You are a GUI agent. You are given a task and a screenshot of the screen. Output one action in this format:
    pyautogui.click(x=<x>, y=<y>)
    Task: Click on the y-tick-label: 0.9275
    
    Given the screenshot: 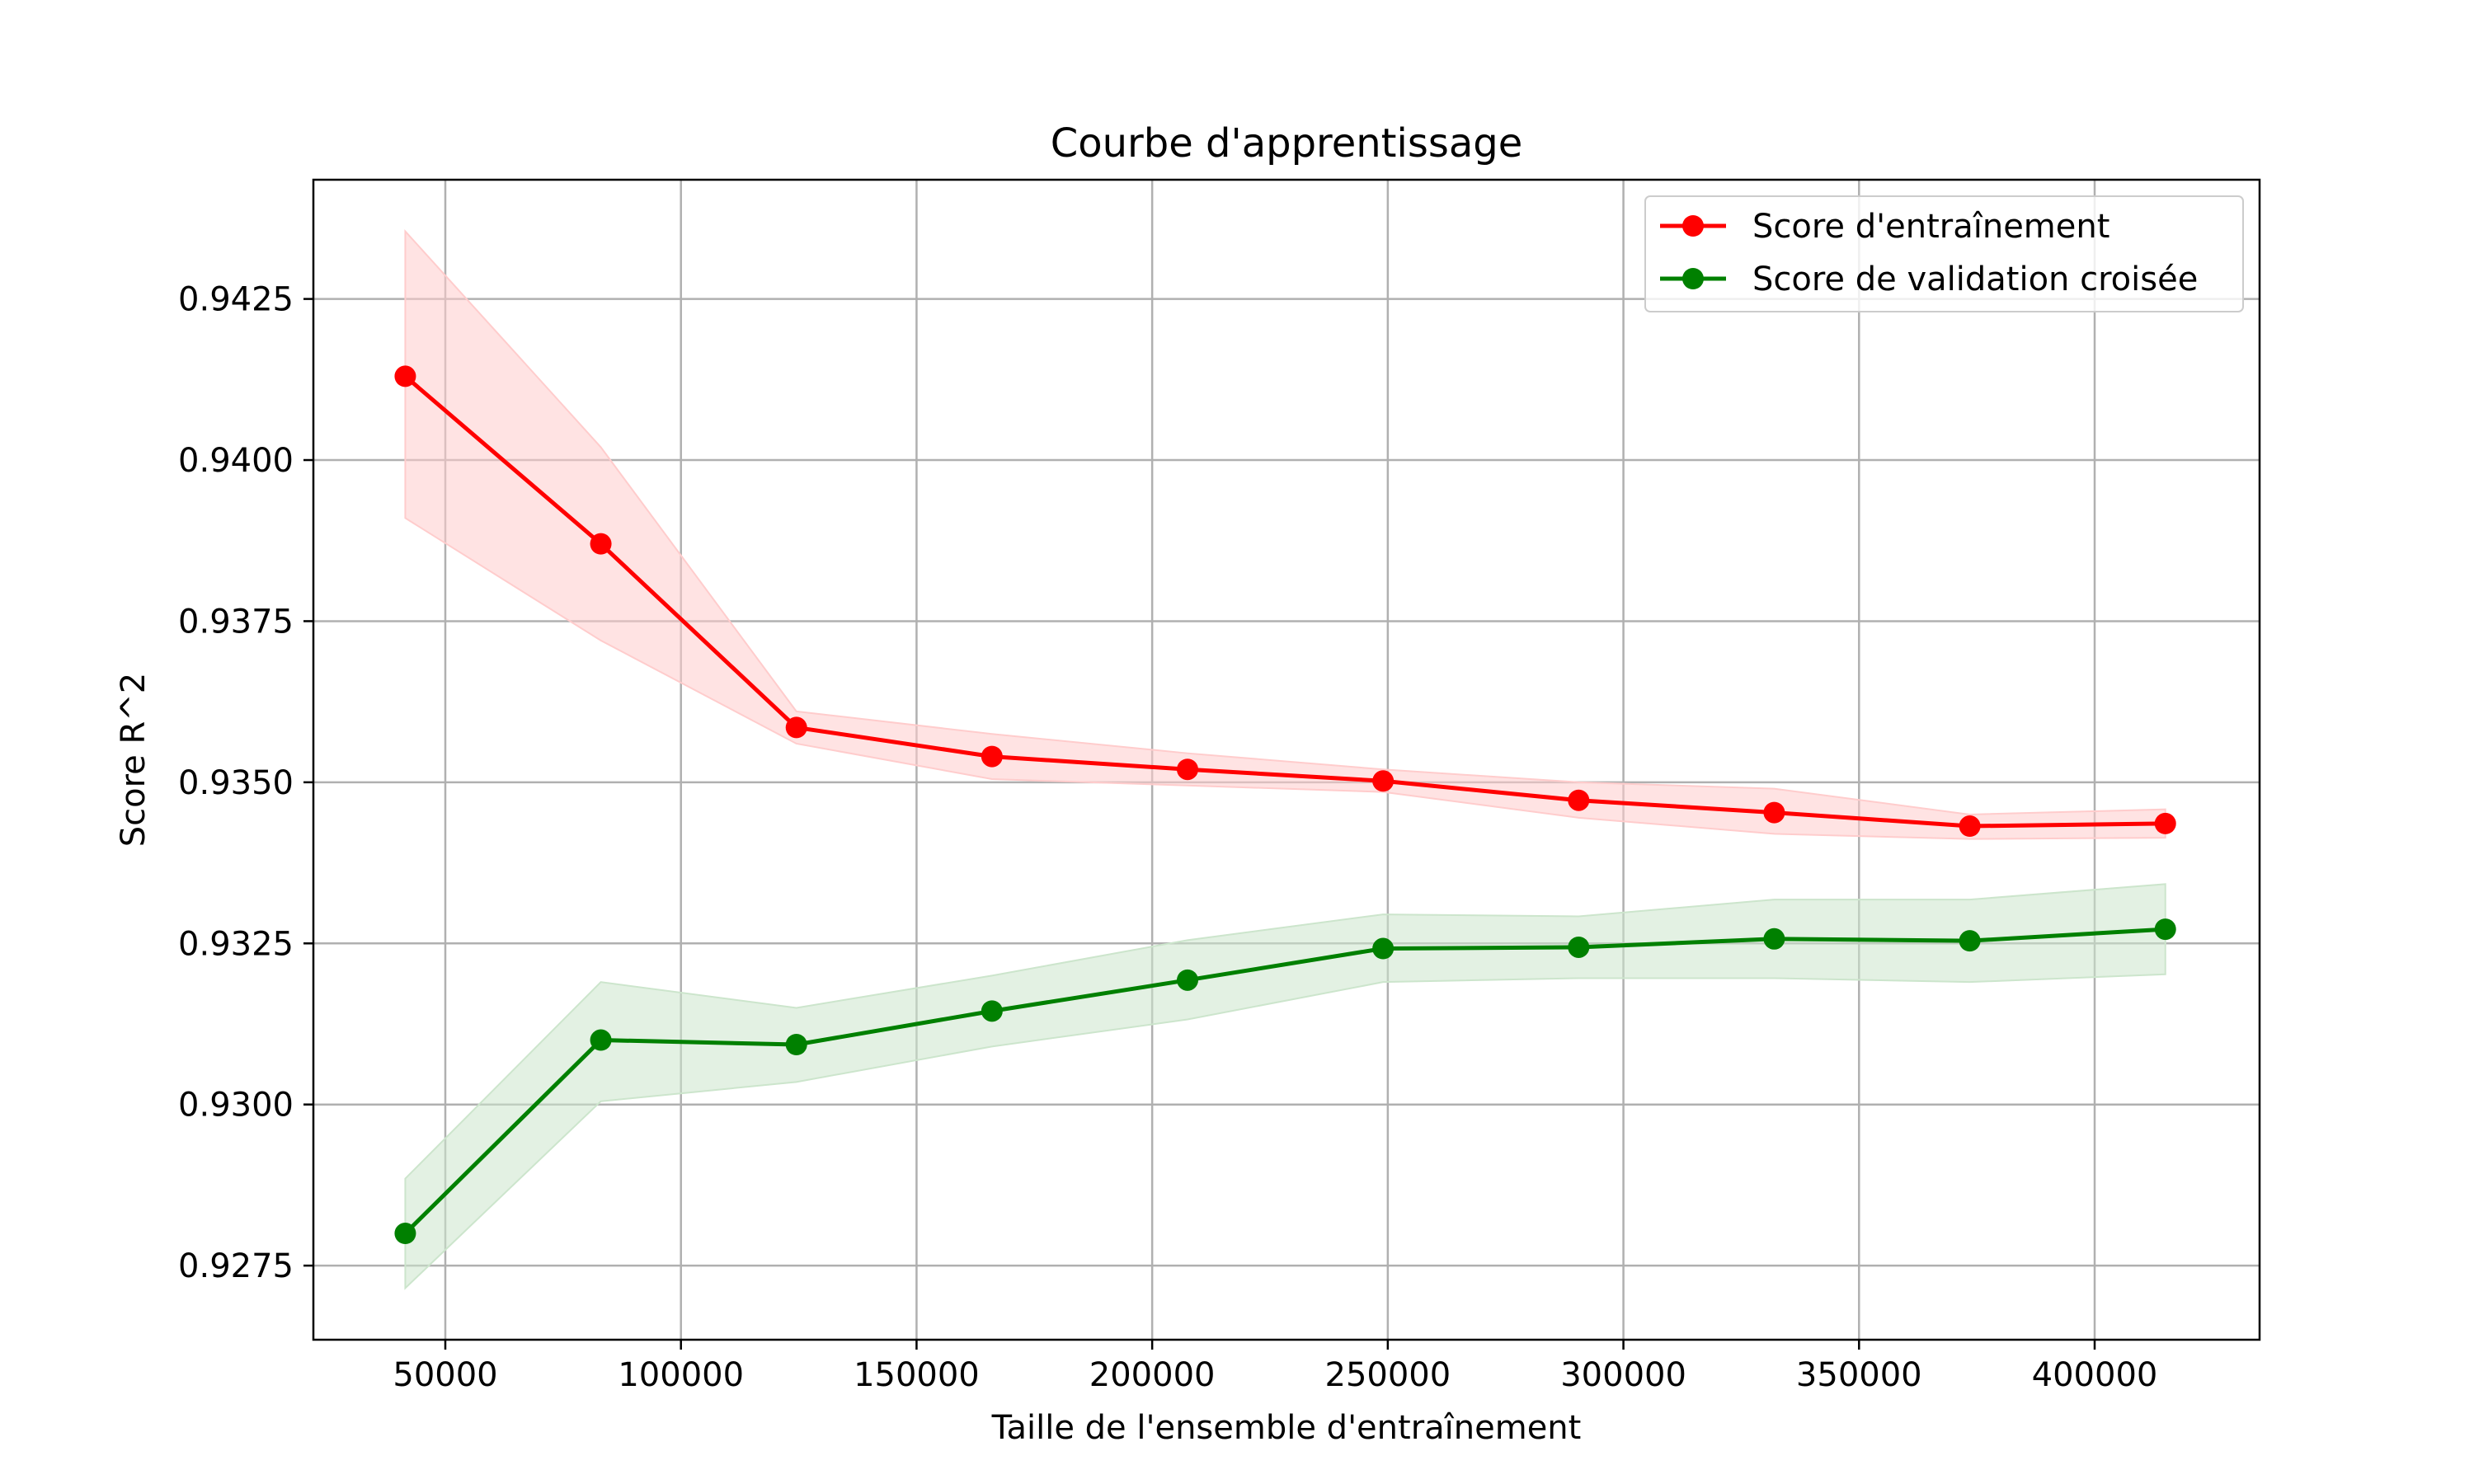 What is the action you would take?
    pyautogui.click(x=236, y=1266)
    